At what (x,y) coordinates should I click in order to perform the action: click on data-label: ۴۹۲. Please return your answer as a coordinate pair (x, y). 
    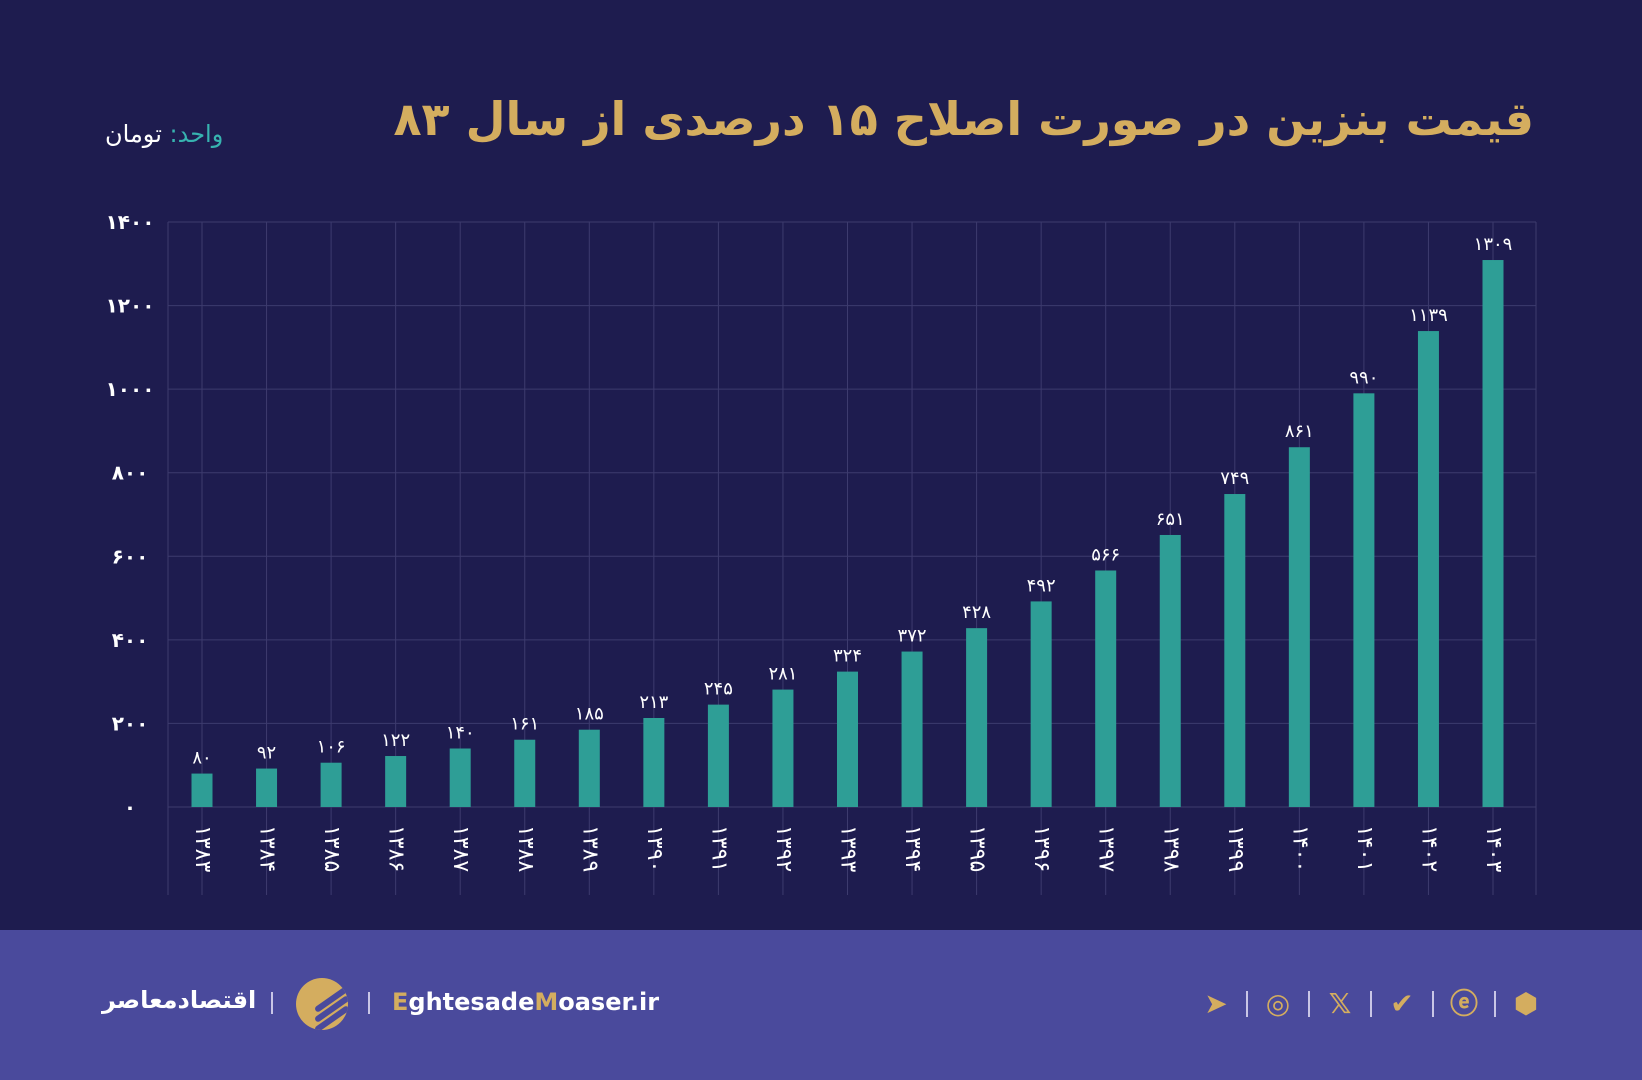
    Looking at the image, I should click on (1041, 585).